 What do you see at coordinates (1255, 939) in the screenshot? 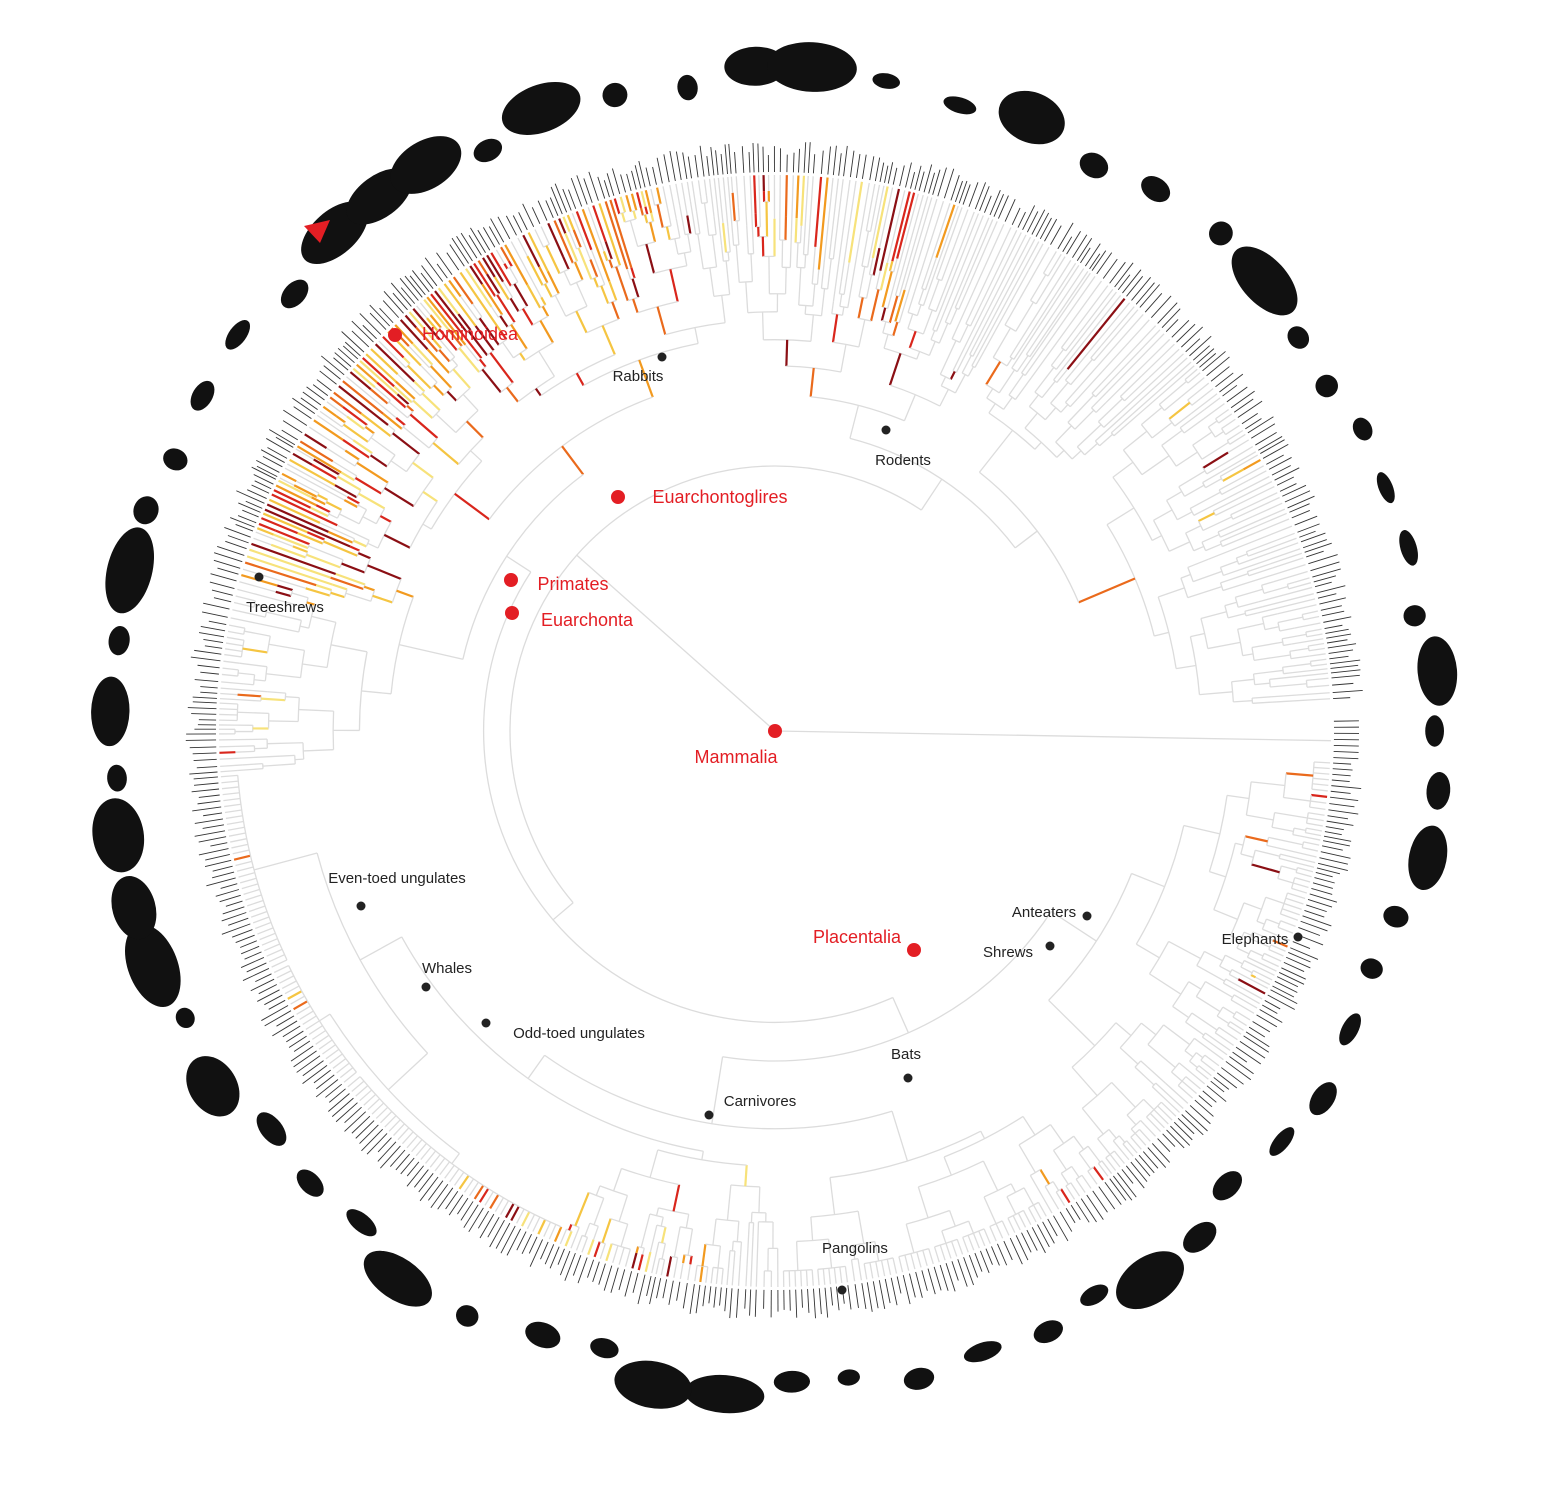
I see `clade-label: Elephants` at bounding box center [1255, 939].